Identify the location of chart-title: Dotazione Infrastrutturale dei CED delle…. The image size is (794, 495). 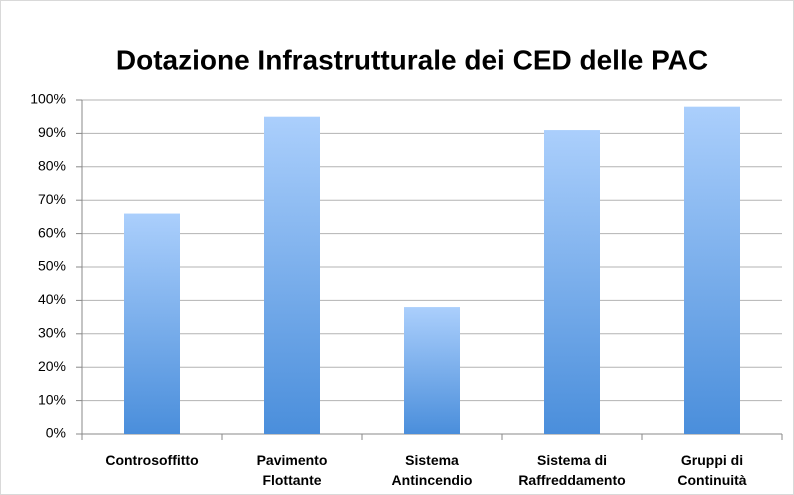
(412, 59).